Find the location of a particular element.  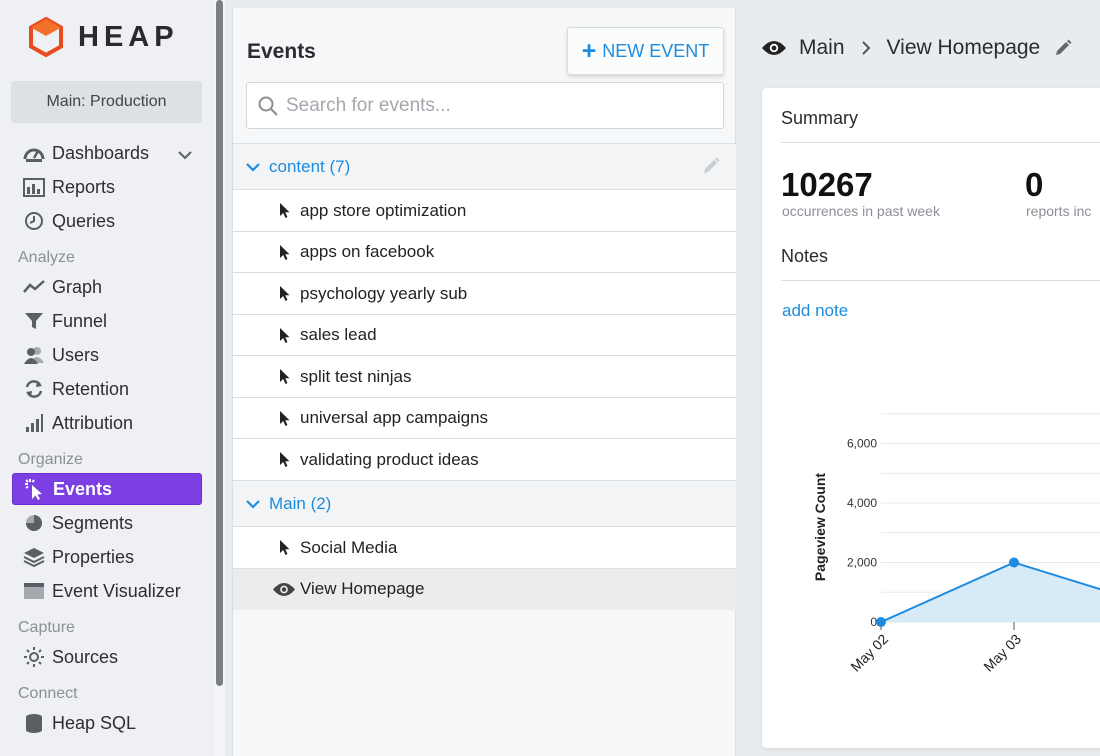

event-name: validating product ideas is located at coordinates (389, 459).